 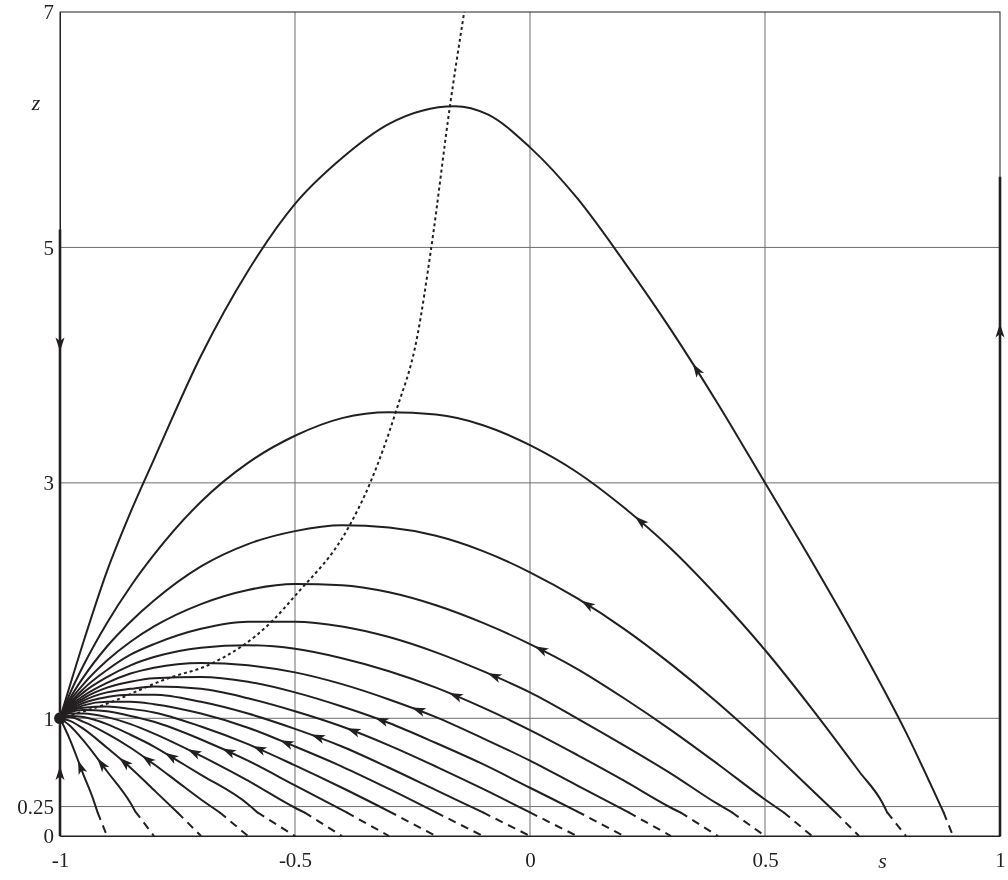 I want to click on x-tick-label: 1, so click(x=1000, y=859).